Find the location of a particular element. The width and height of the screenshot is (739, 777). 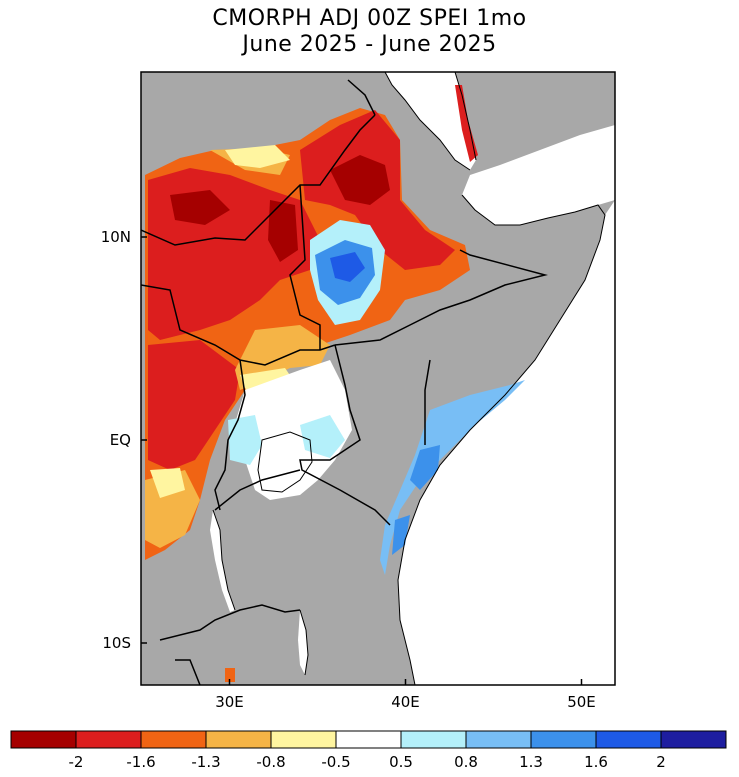

colorbar-tick-label: 0.5 is located at coordinates (401, 762).